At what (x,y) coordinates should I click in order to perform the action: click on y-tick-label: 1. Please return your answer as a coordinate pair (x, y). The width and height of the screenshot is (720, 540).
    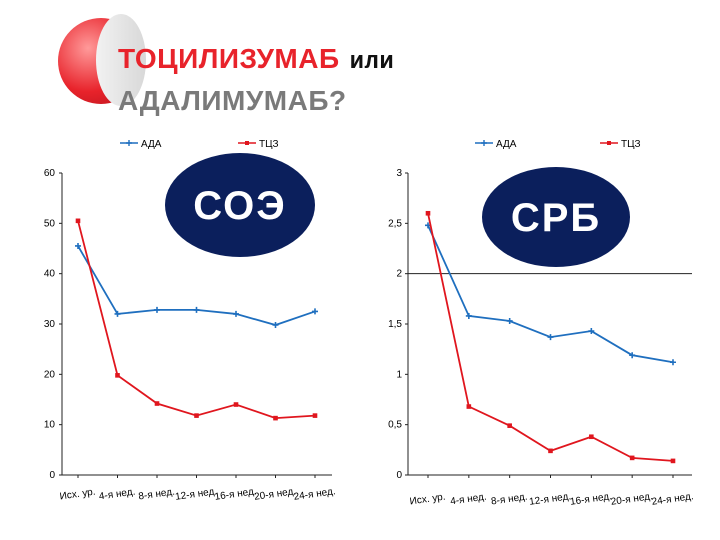
    Looking at the image, I should click on (399, 374).